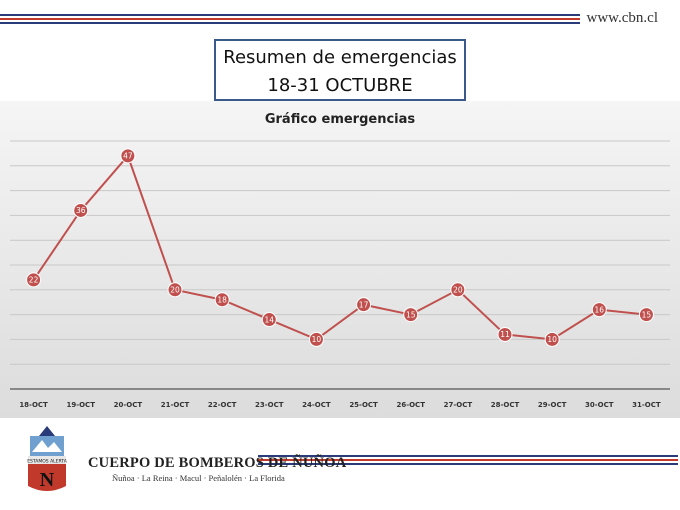 The width and height of the screenshot is (680, 510). Describe the element at coordinates (646, 405) in the screenshot. I see `x-tick-label: 31-OCT` at that location.